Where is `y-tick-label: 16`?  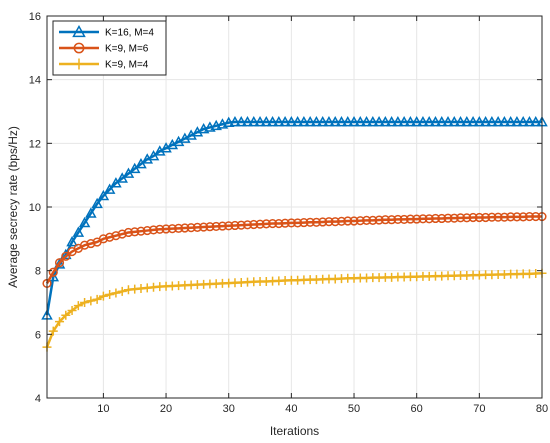
y-tick-label: 16 is located at coordinates (35, 17).